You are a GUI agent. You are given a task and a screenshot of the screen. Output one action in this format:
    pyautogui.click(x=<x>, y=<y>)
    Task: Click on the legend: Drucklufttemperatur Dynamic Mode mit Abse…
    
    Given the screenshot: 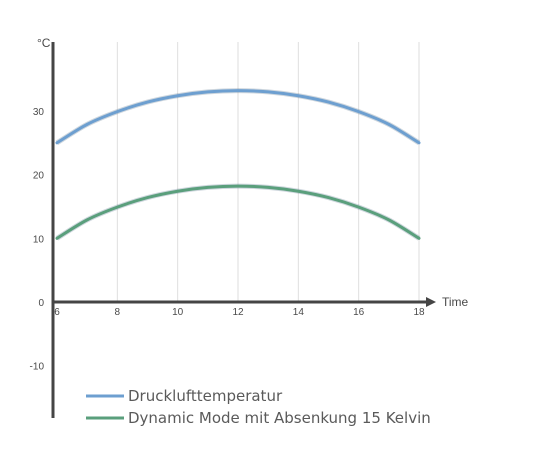 What is the action you would take?
    pyautogui.click(x=258, y=407)
    